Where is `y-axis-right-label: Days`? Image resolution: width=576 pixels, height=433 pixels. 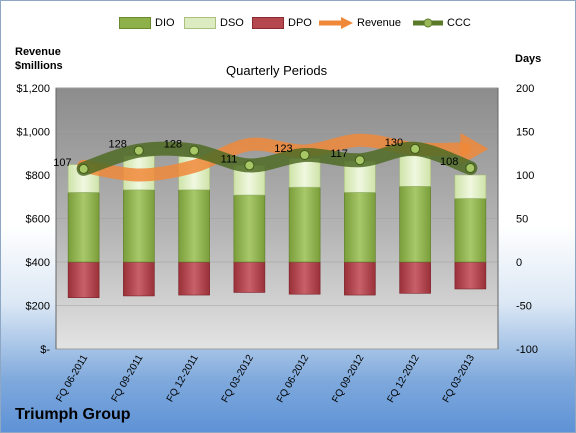
y-axis-right-label: Days is located at coordinates (528, 59).